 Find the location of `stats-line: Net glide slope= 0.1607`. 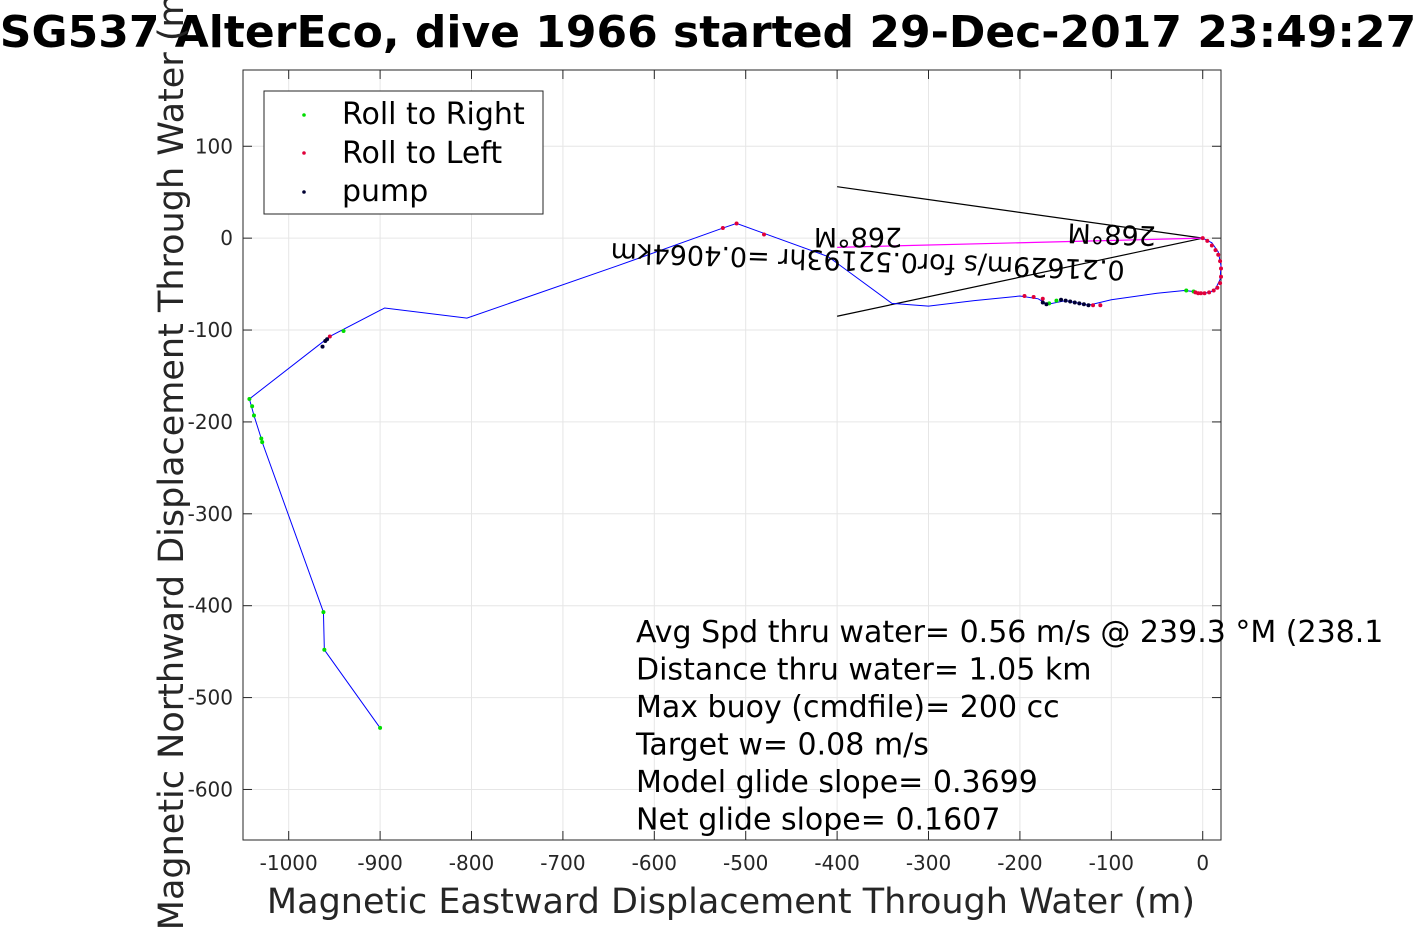

stats-line: Net glide slope= 0.1607 is located at coordinates (818, 820).